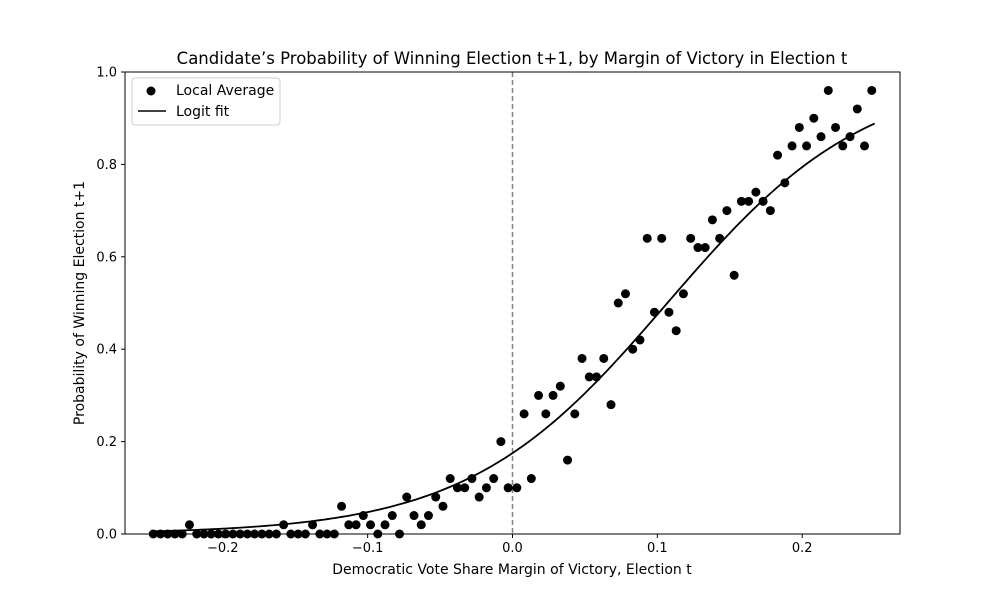 The image size is (1000, 600). What do you see at coordinates (225, 91) in the screenshot?
I see `legend-label-local-average: Local Average` at bounding box center [225, 91].